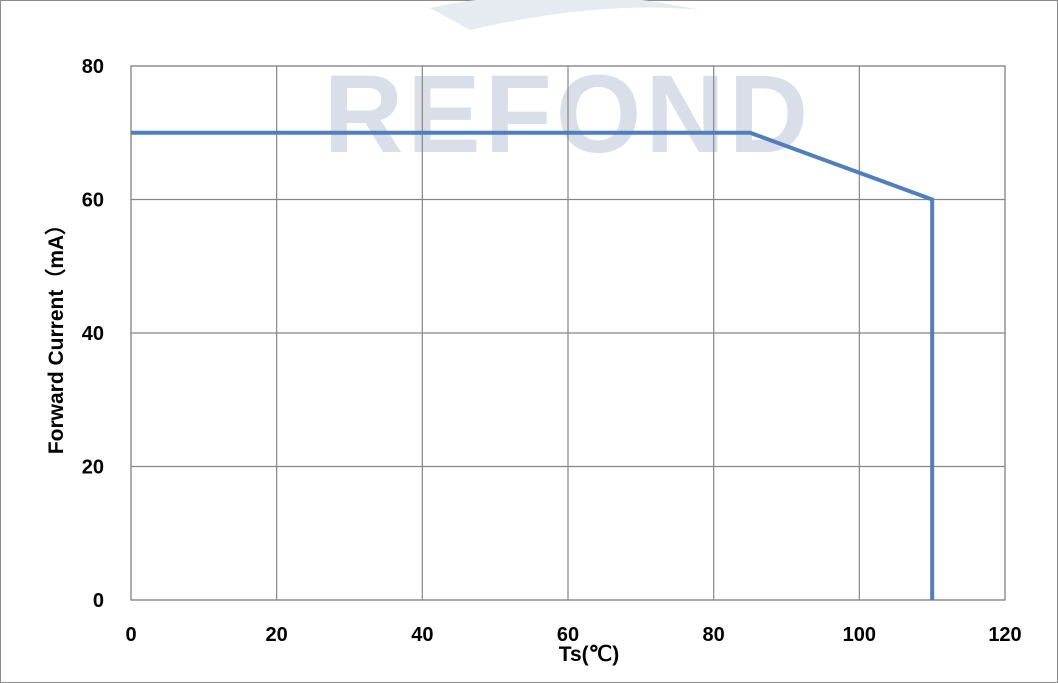 This screenshot has height=683, width=1058. Describe the element at coordinates (714, 635) in the screenshot. I see `x-tick-label: 80` at that location.